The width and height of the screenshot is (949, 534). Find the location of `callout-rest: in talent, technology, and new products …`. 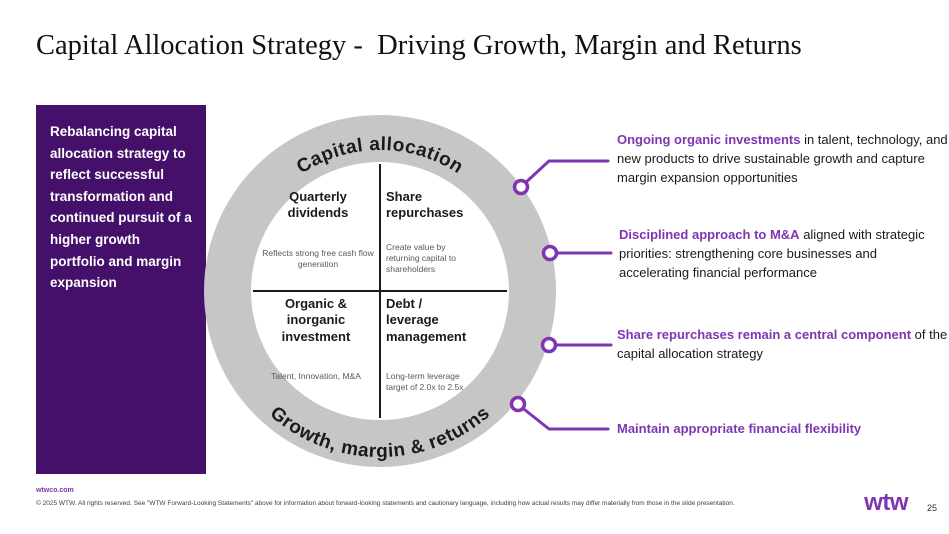

callout-rest: in talent, technology, and new products … is located at coordinates (782, 158).